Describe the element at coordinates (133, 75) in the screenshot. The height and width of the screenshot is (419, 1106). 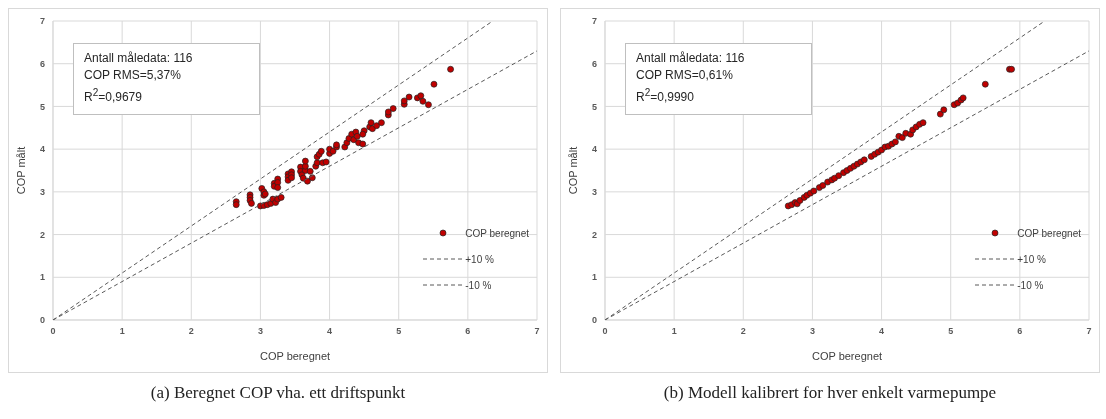
I see `annotation: COP RMS=5,37%` at that location.